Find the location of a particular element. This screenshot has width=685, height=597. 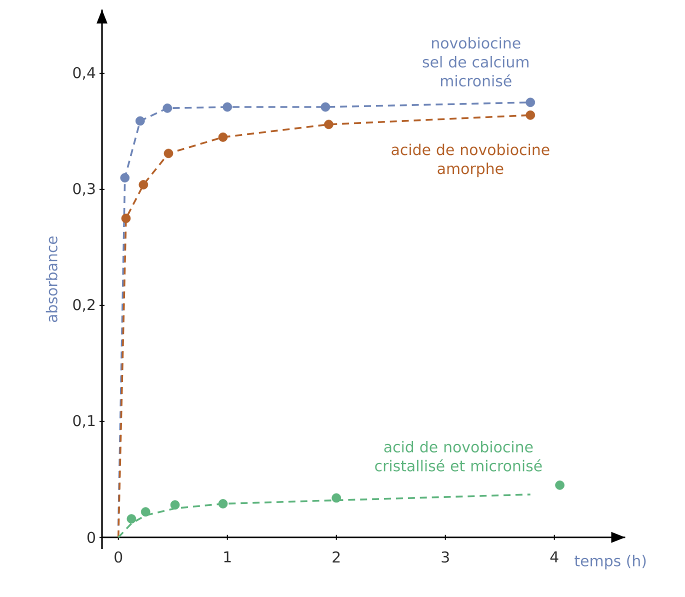

y-tick-label: 0,1 is located at coordinates (84, 421).